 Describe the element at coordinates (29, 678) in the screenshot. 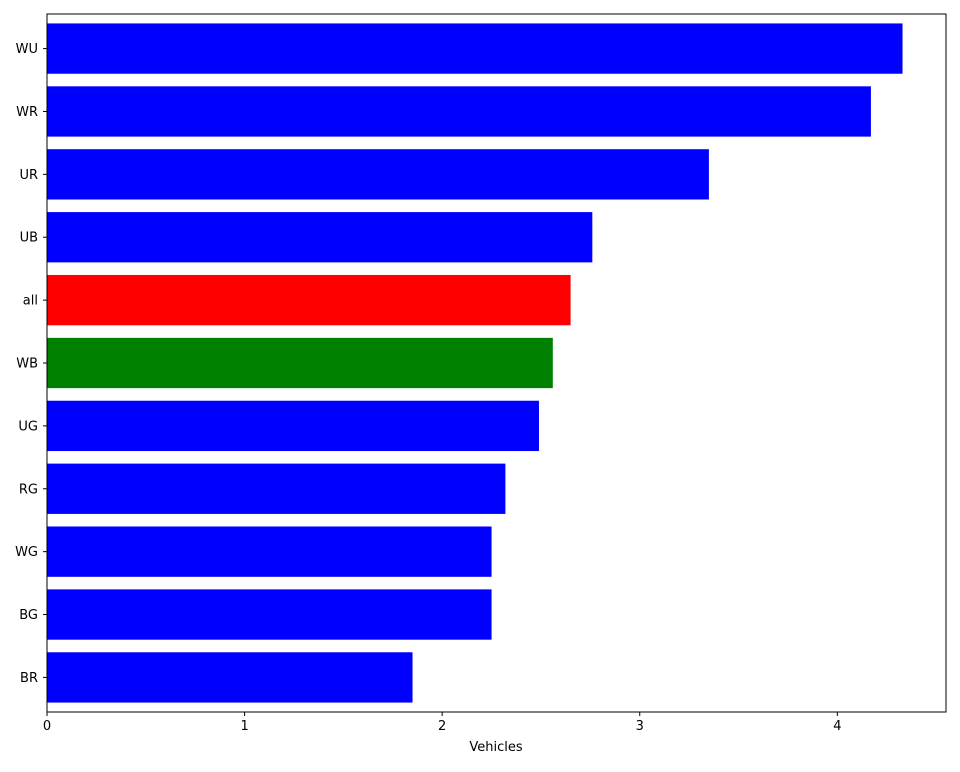

I see `y-tick-label: BR` at that location.